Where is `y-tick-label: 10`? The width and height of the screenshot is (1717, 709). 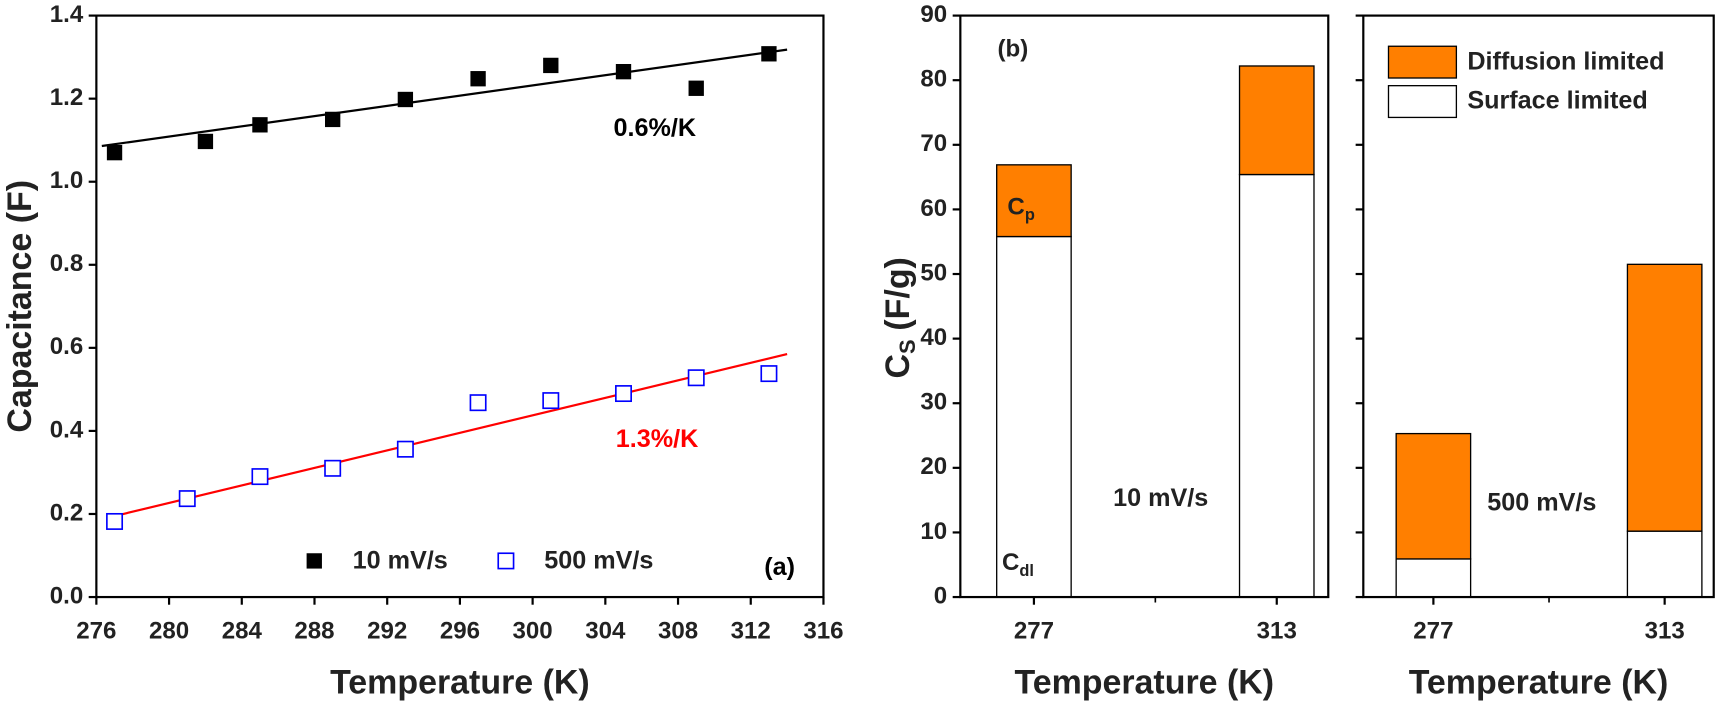 y-tick-label: 10 is located at coordinates (933, 531).